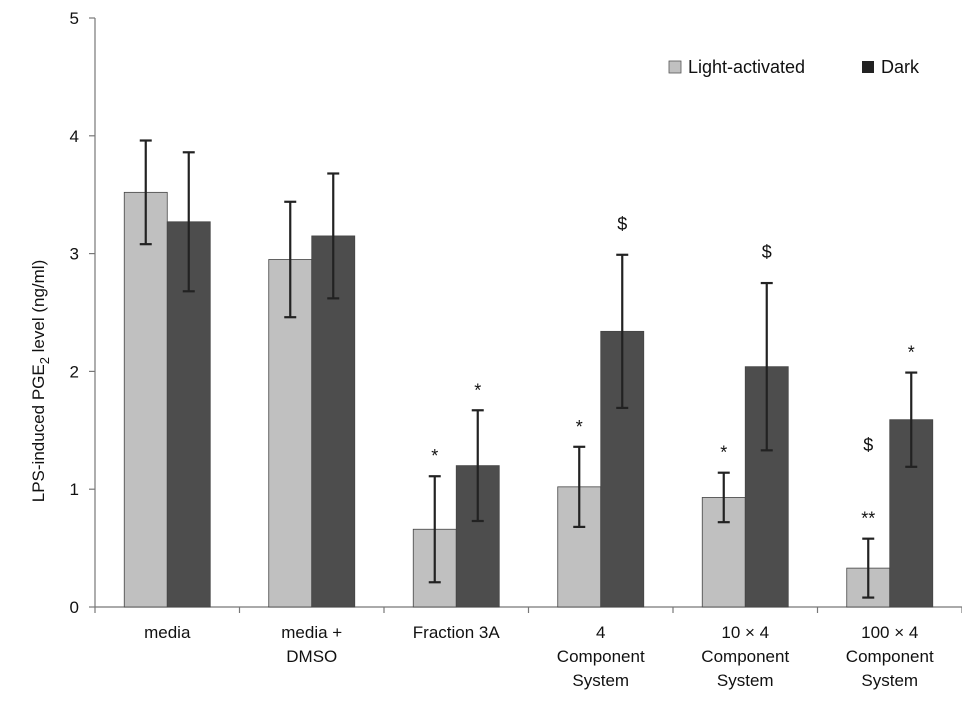 The height and width of the screenshot is (701, 962). Describe the element at coordinates (868, 519) in the screenshot. I see `significance-mark: **` at that location.